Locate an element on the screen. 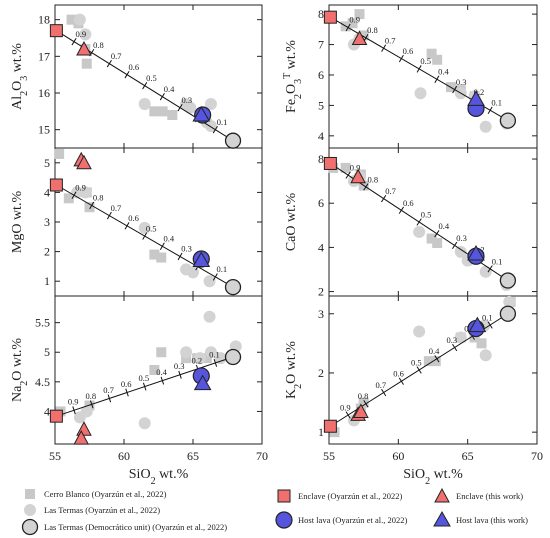  host-this-marker is located at coordinates (477, 324).